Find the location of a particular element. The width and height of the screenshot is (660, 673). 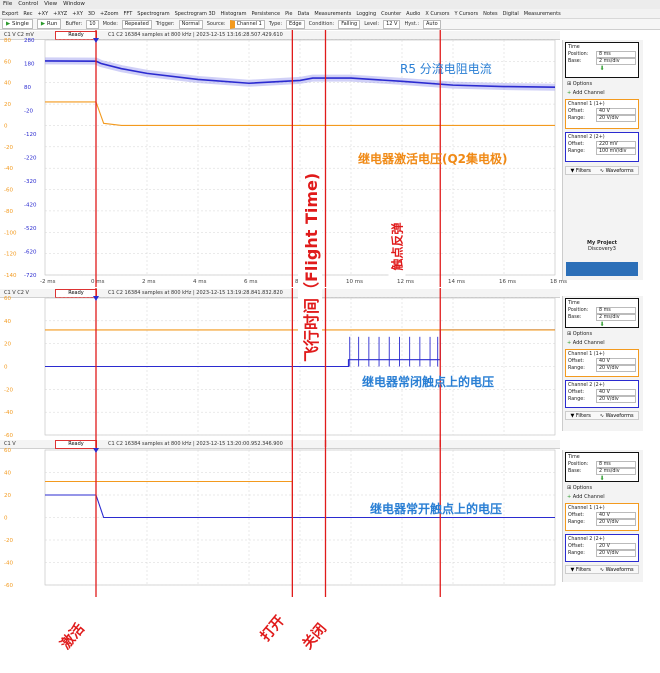

mode-label: Mode: is located at coordinates (110, 24).